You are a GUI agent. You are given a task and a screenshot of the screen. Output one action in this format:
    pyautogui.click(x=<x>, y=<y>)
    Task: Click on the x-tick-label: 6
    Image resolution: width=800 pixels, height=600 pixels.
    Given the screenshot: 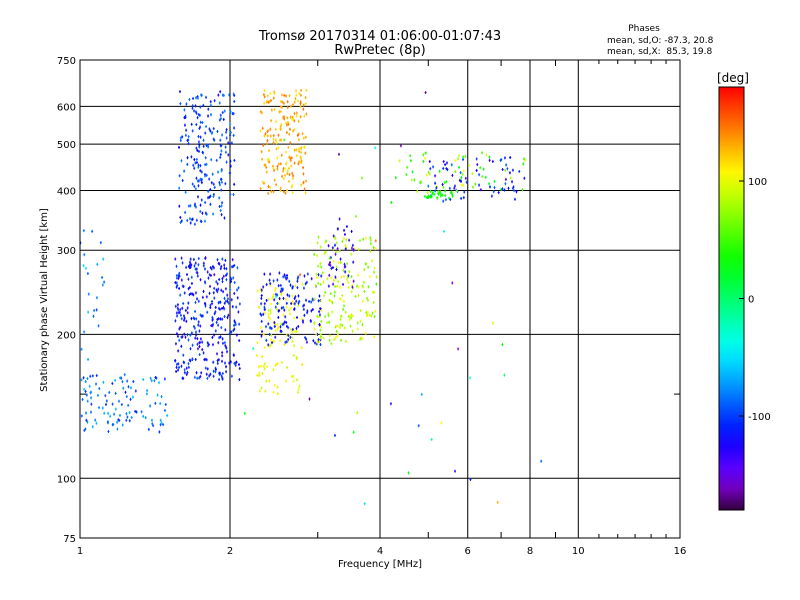 What is the action you would take?
    pyautogui.click(x=468, y=551)
    